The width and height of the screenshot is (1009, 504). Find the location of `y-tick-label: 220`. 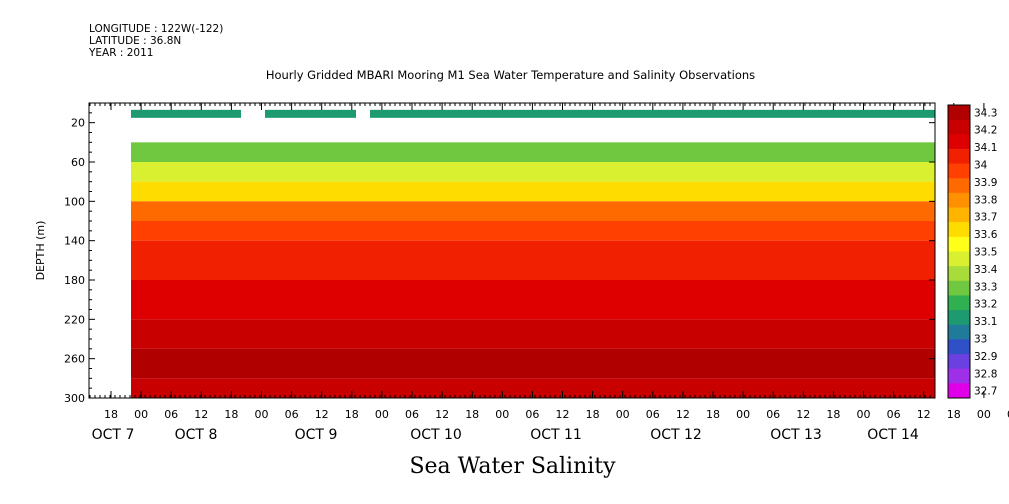

y-tick-label: 220 is located at coordinates (74, 319).